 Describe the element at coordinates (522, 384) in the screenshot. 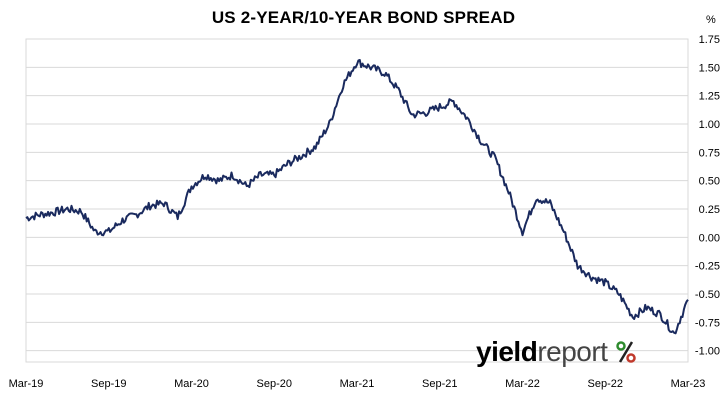

I see `x-tick-label: Mar-22` at that location.